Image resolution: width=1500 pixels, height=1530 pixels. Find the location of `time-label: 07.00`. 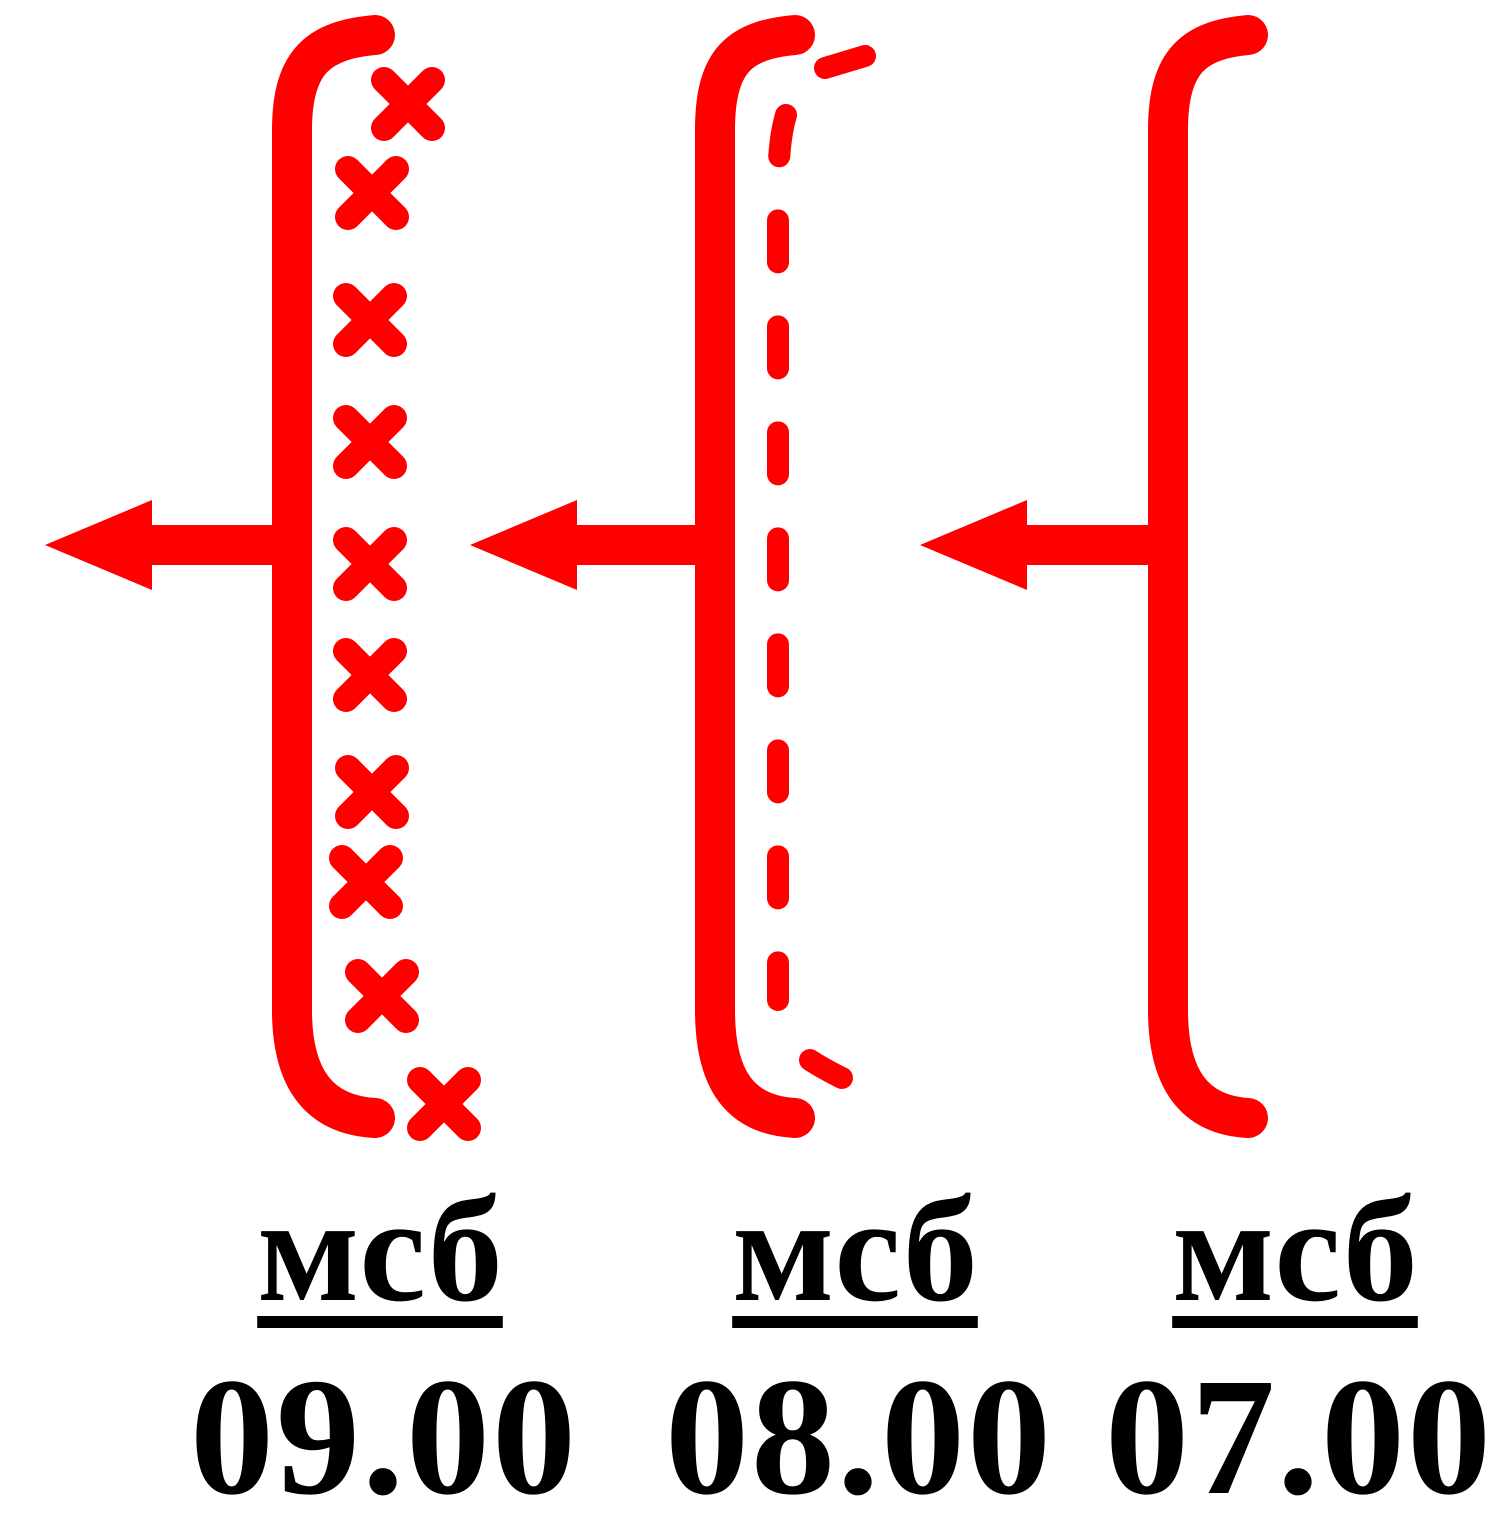

time-label: 07.00 is located at coordinates (1299, 1437).